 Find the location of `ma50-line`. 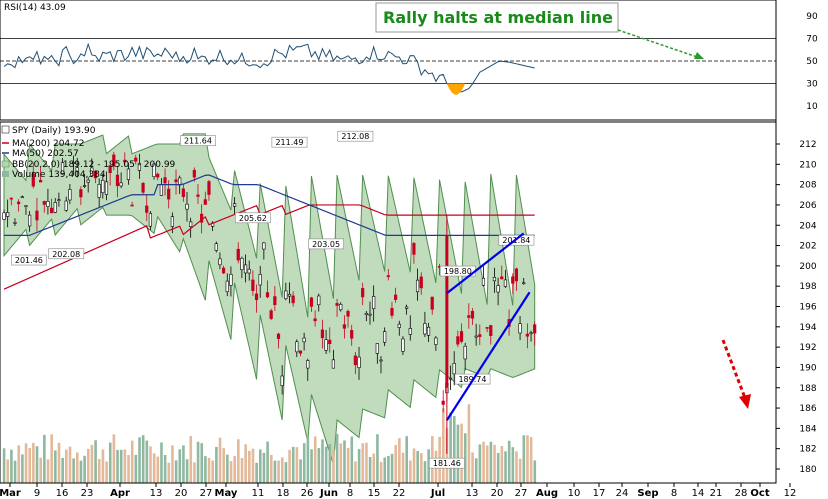

ma50-line is located at coordinates (269, 205).